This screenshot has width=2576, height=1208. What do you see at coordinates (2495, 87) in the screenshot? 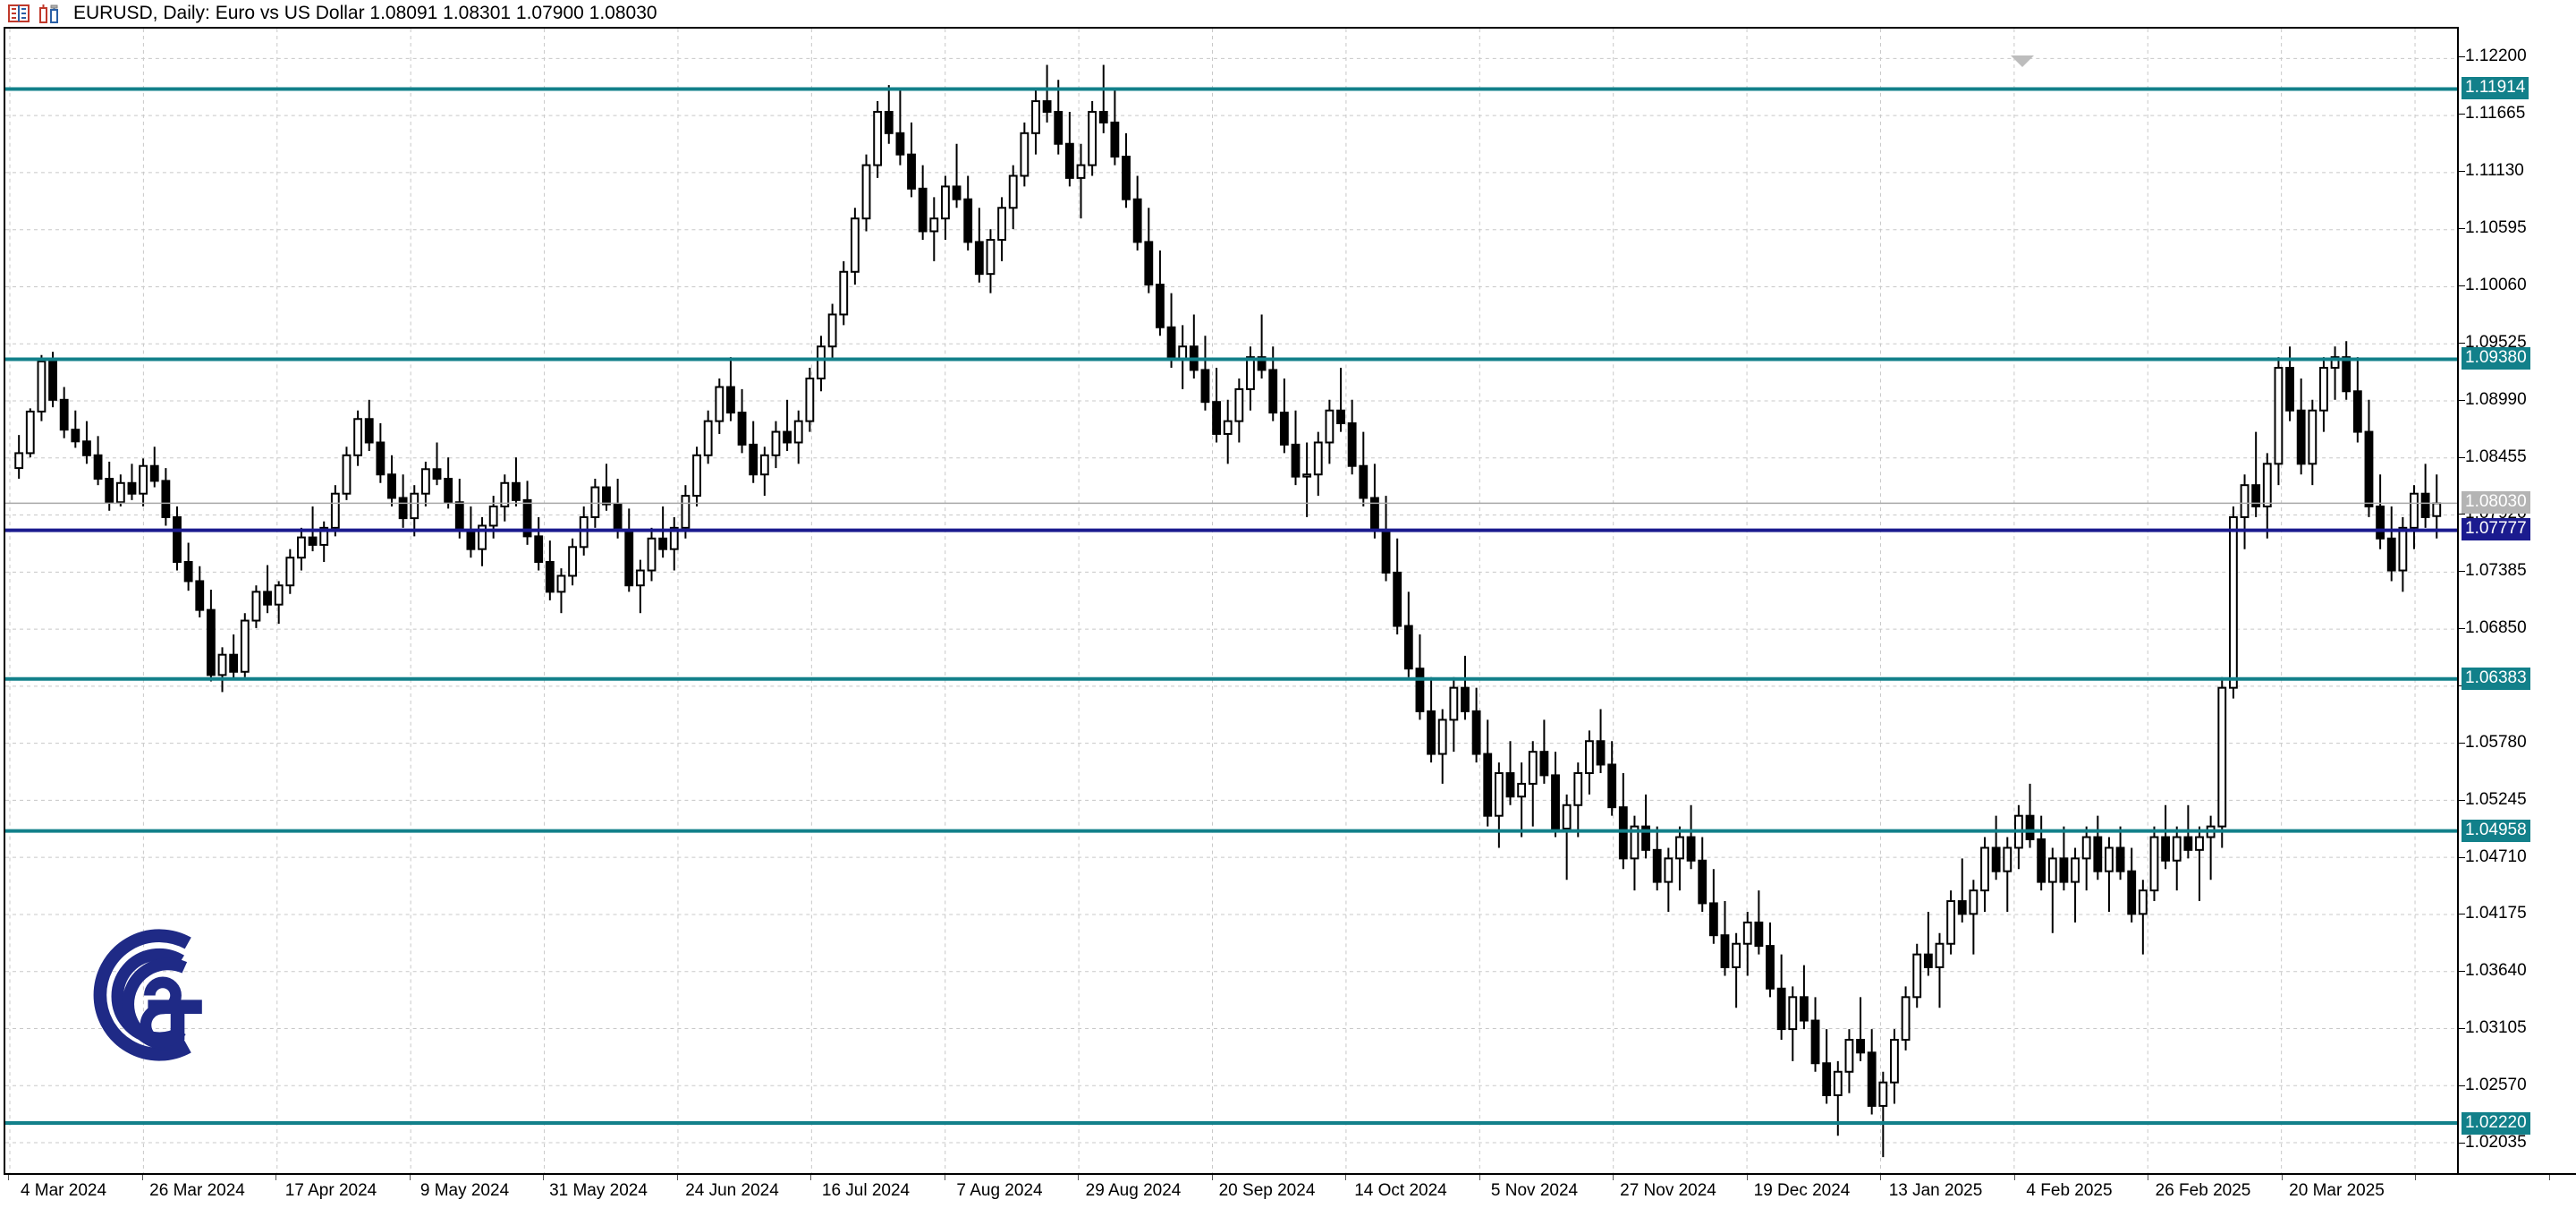
I see `price-level-tag: 1.11914` at bounding box center [2495, 87].